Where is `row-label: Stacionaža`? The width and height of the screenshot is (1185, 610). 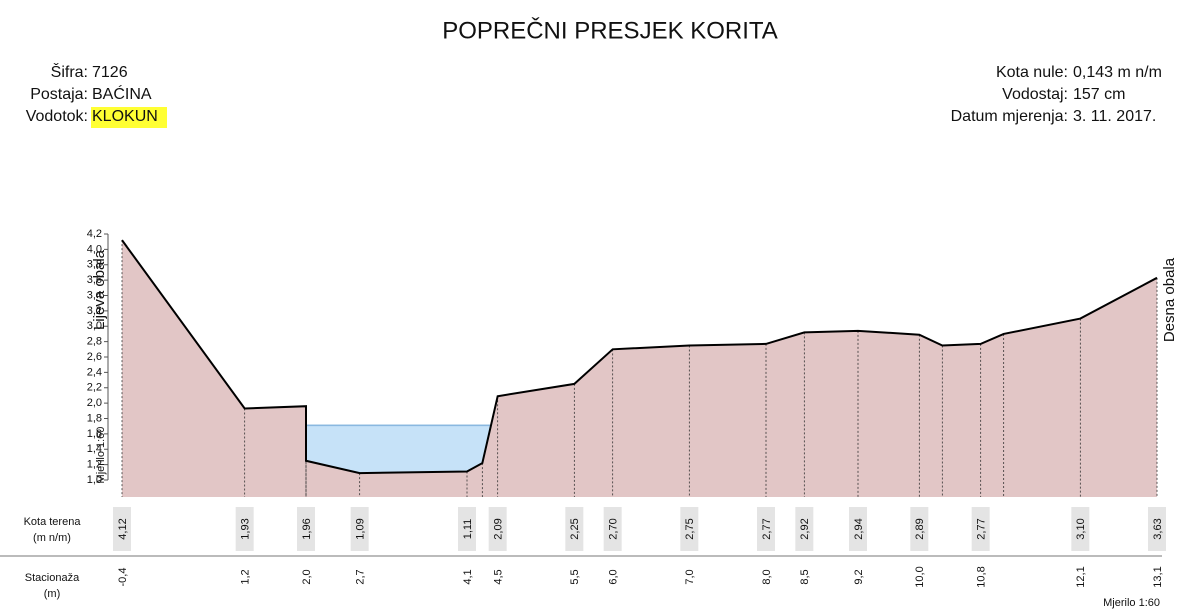 row-label: Stacionaža is located at coordinates (52, 578).